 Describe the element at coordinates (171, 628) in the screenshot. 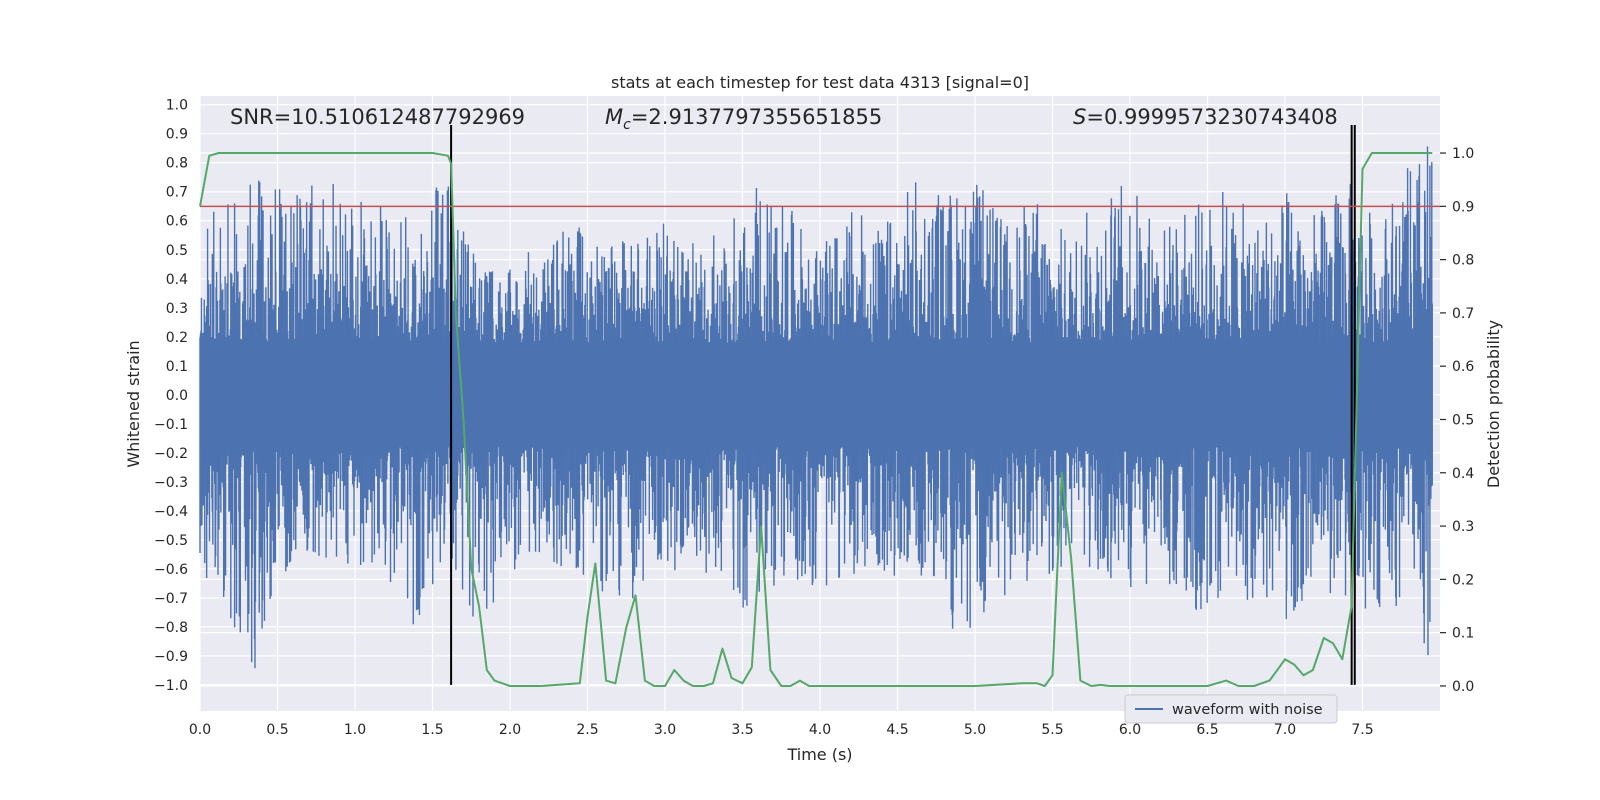

I see `y-left-tick-label: −0.8` at that location.